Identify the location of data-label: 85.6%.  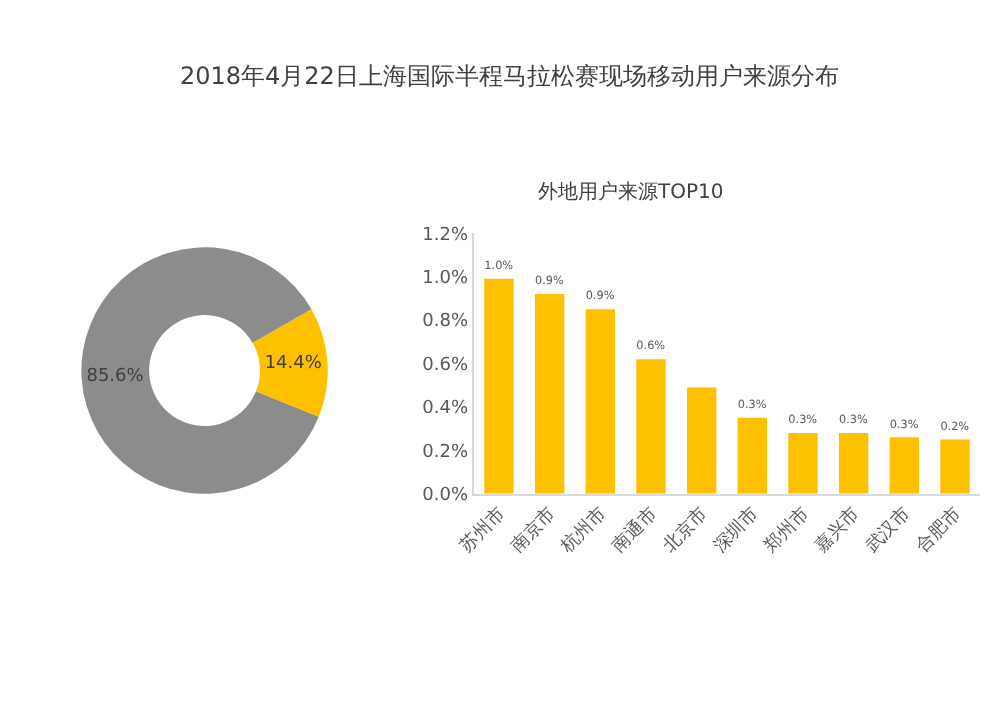
(115, 376).